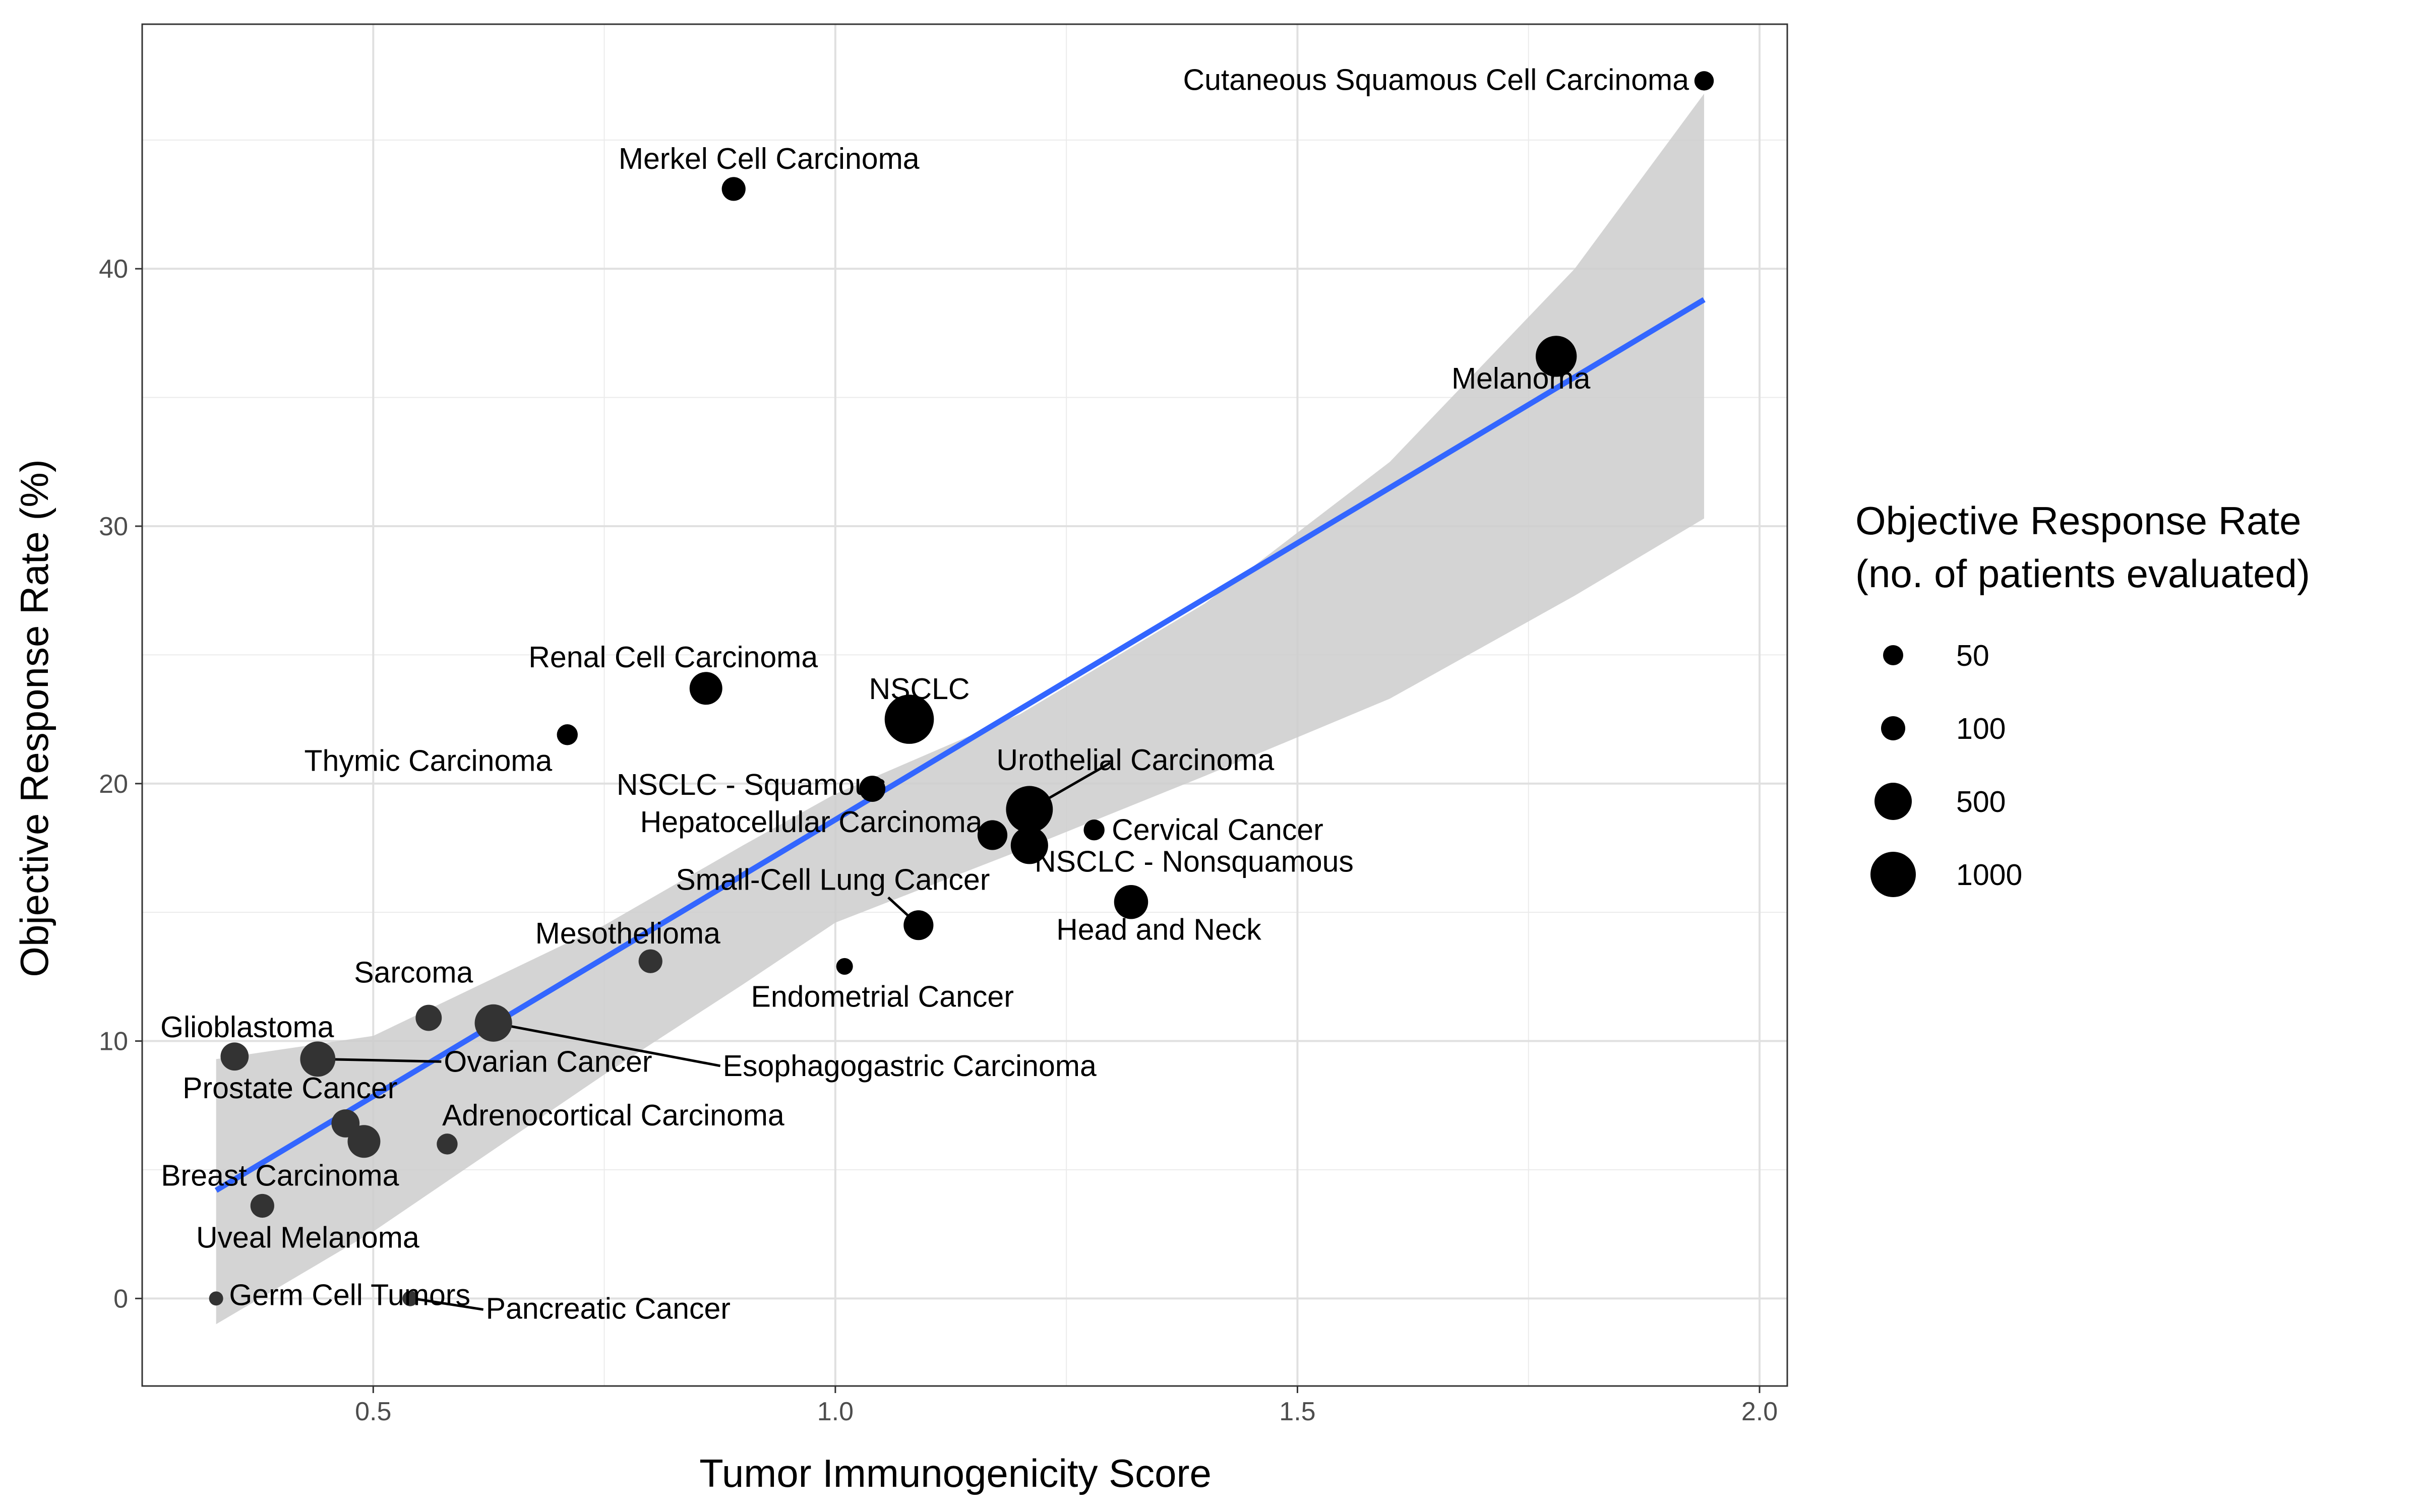 This screenshot has width=2420, height=1512. What do you see at coordinates (882, 996) in the screenshot?
I see `point-label: Endometrial Cancer` at bounding box center [882, 996].